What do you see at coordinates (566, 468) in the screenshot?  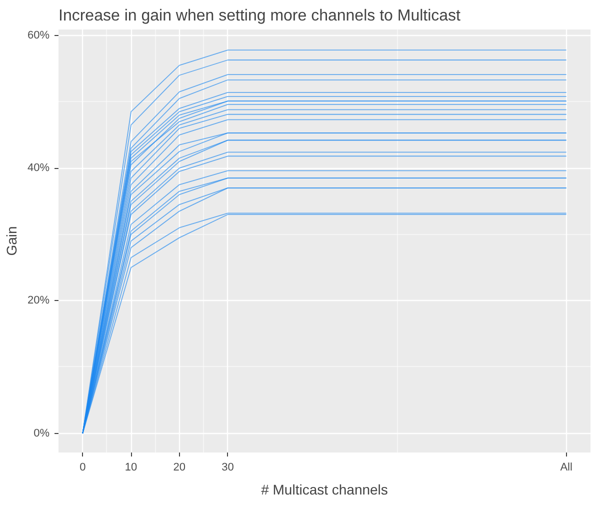 I see `x-tick-label: All` at bounding box center [566, 468].